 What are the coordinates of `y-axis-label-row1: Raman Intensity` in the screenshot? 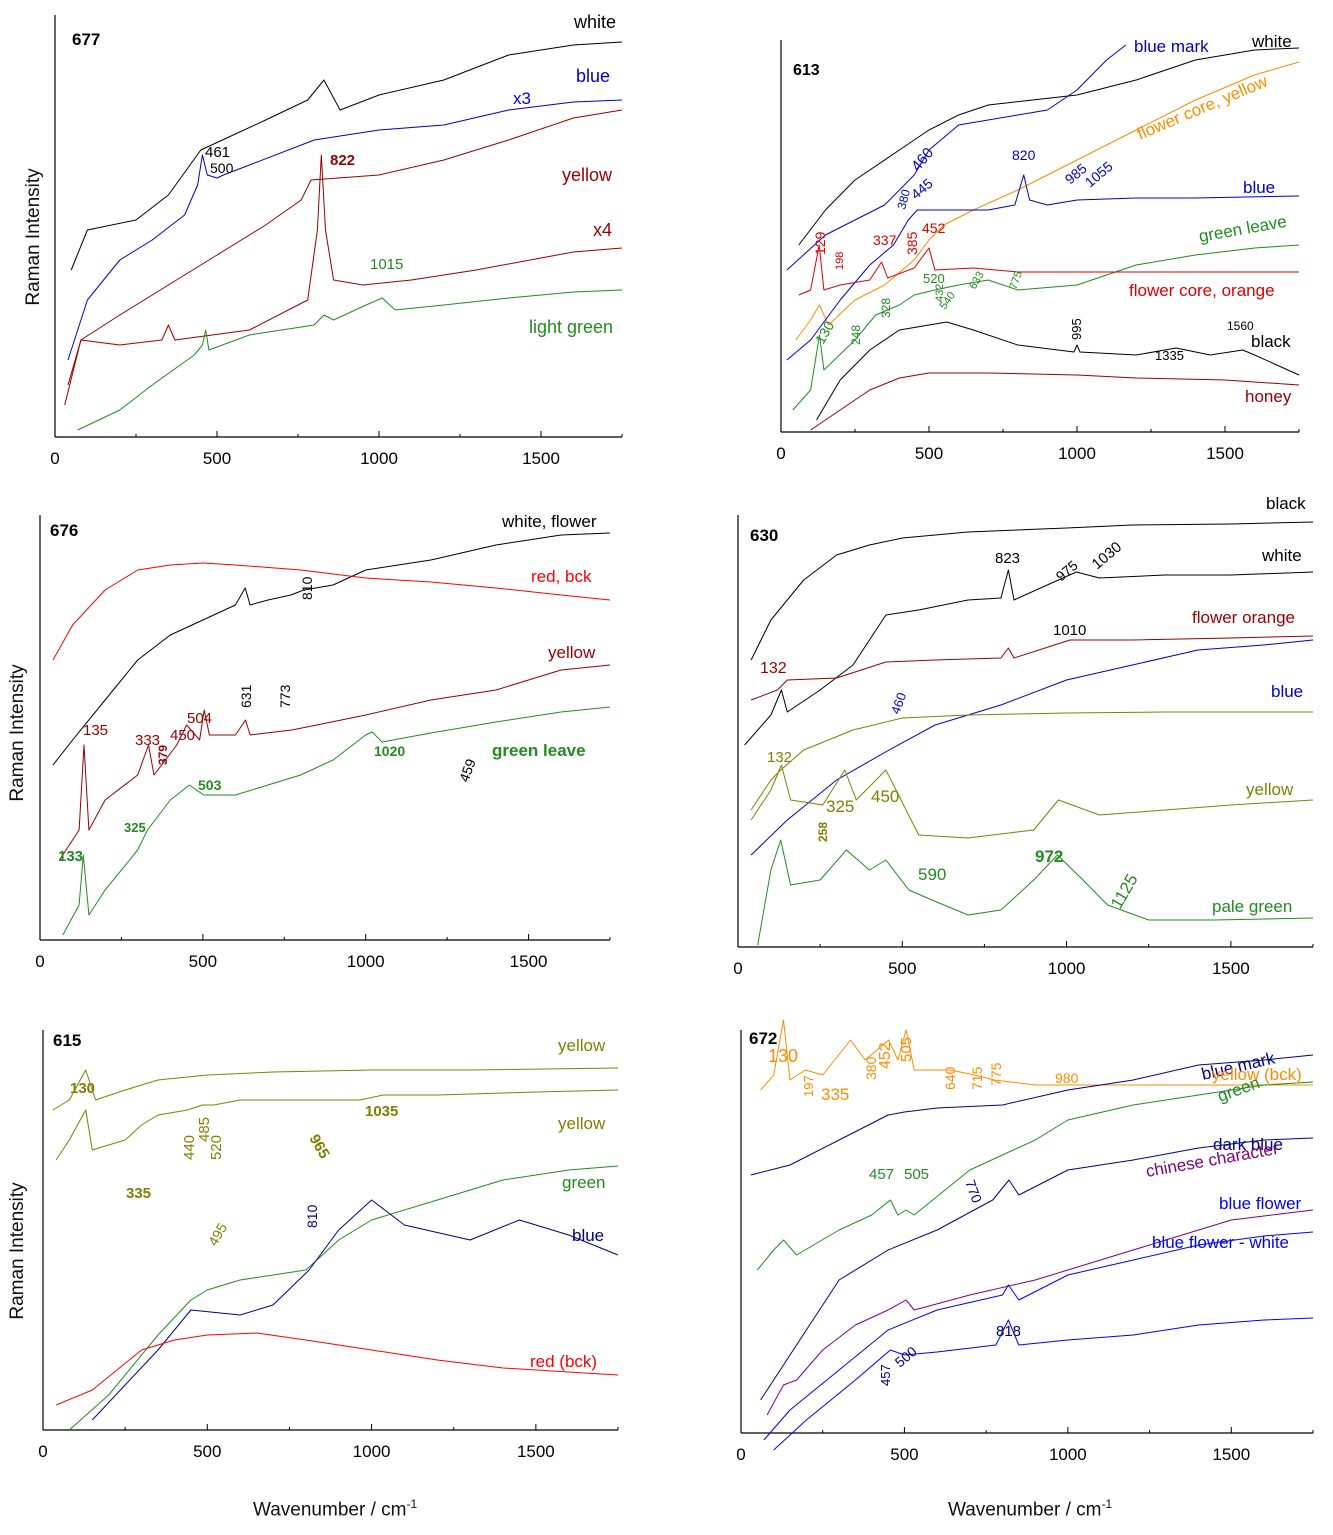 It's located at (33, 237).